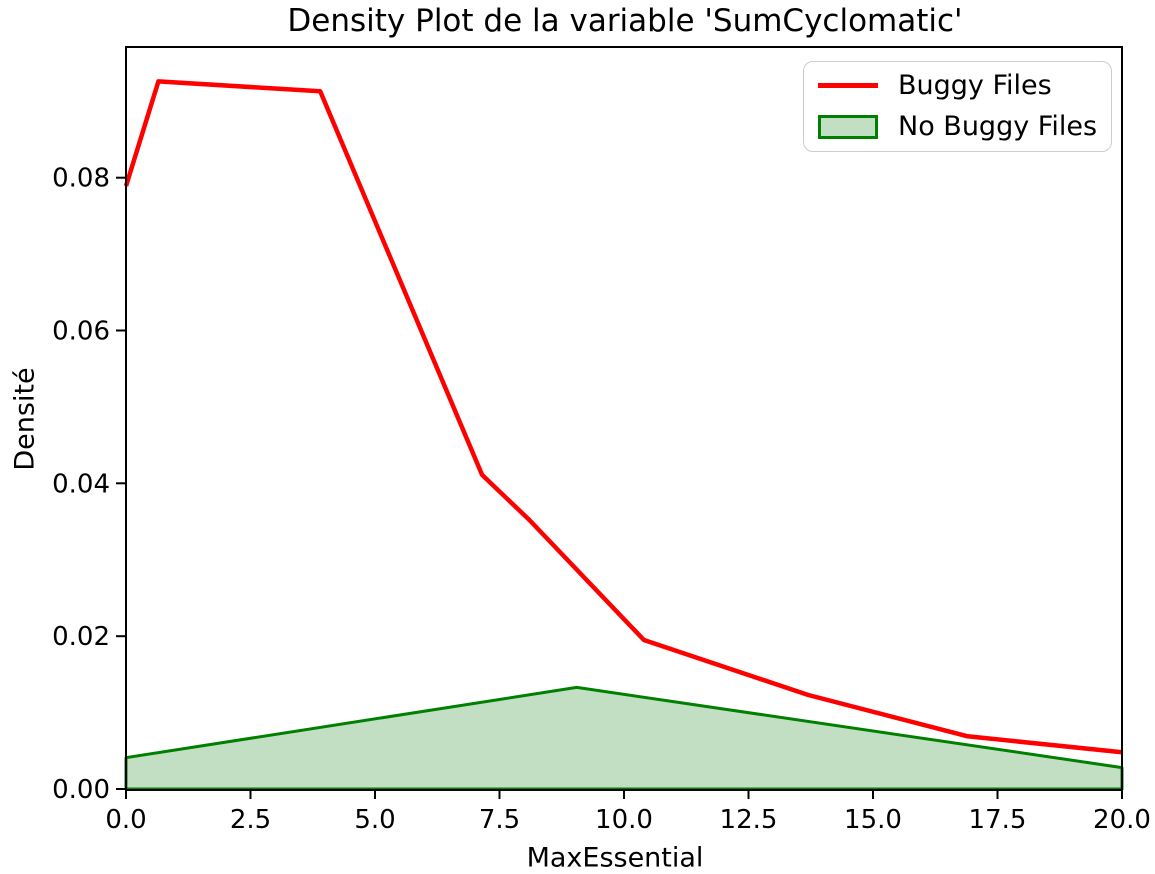  I want to click on y-tick-label: 0.02, so click(81, 637).